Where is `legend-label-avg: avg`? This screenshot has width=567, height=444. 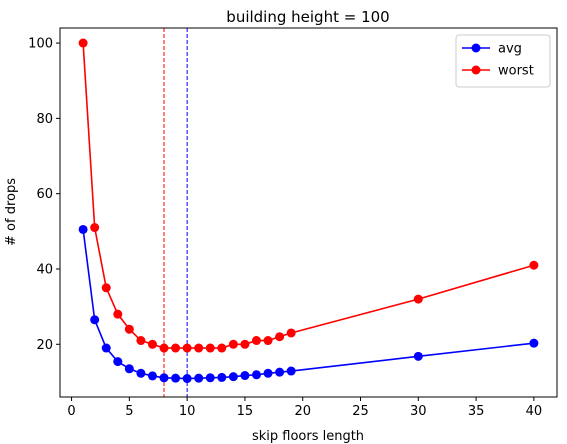
legend-label-avg: avg is located at coordinates (510, 49).